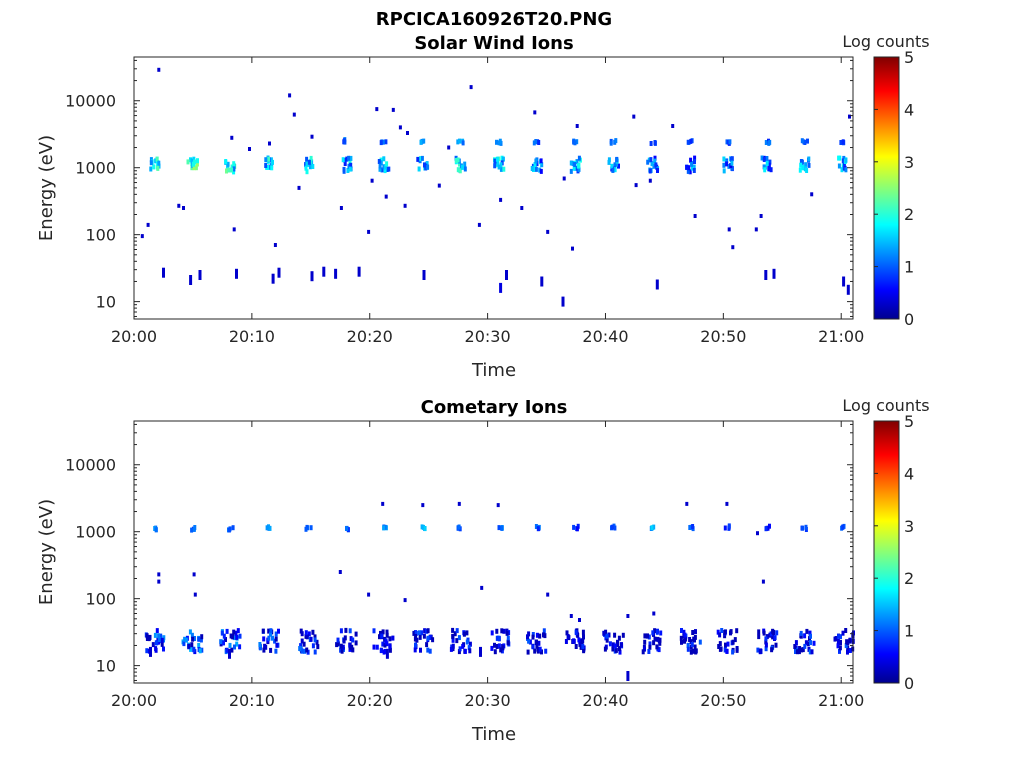 The image size is (1024, 768). I want to click on colorbar-tick-label: 5, so click(909, 421).